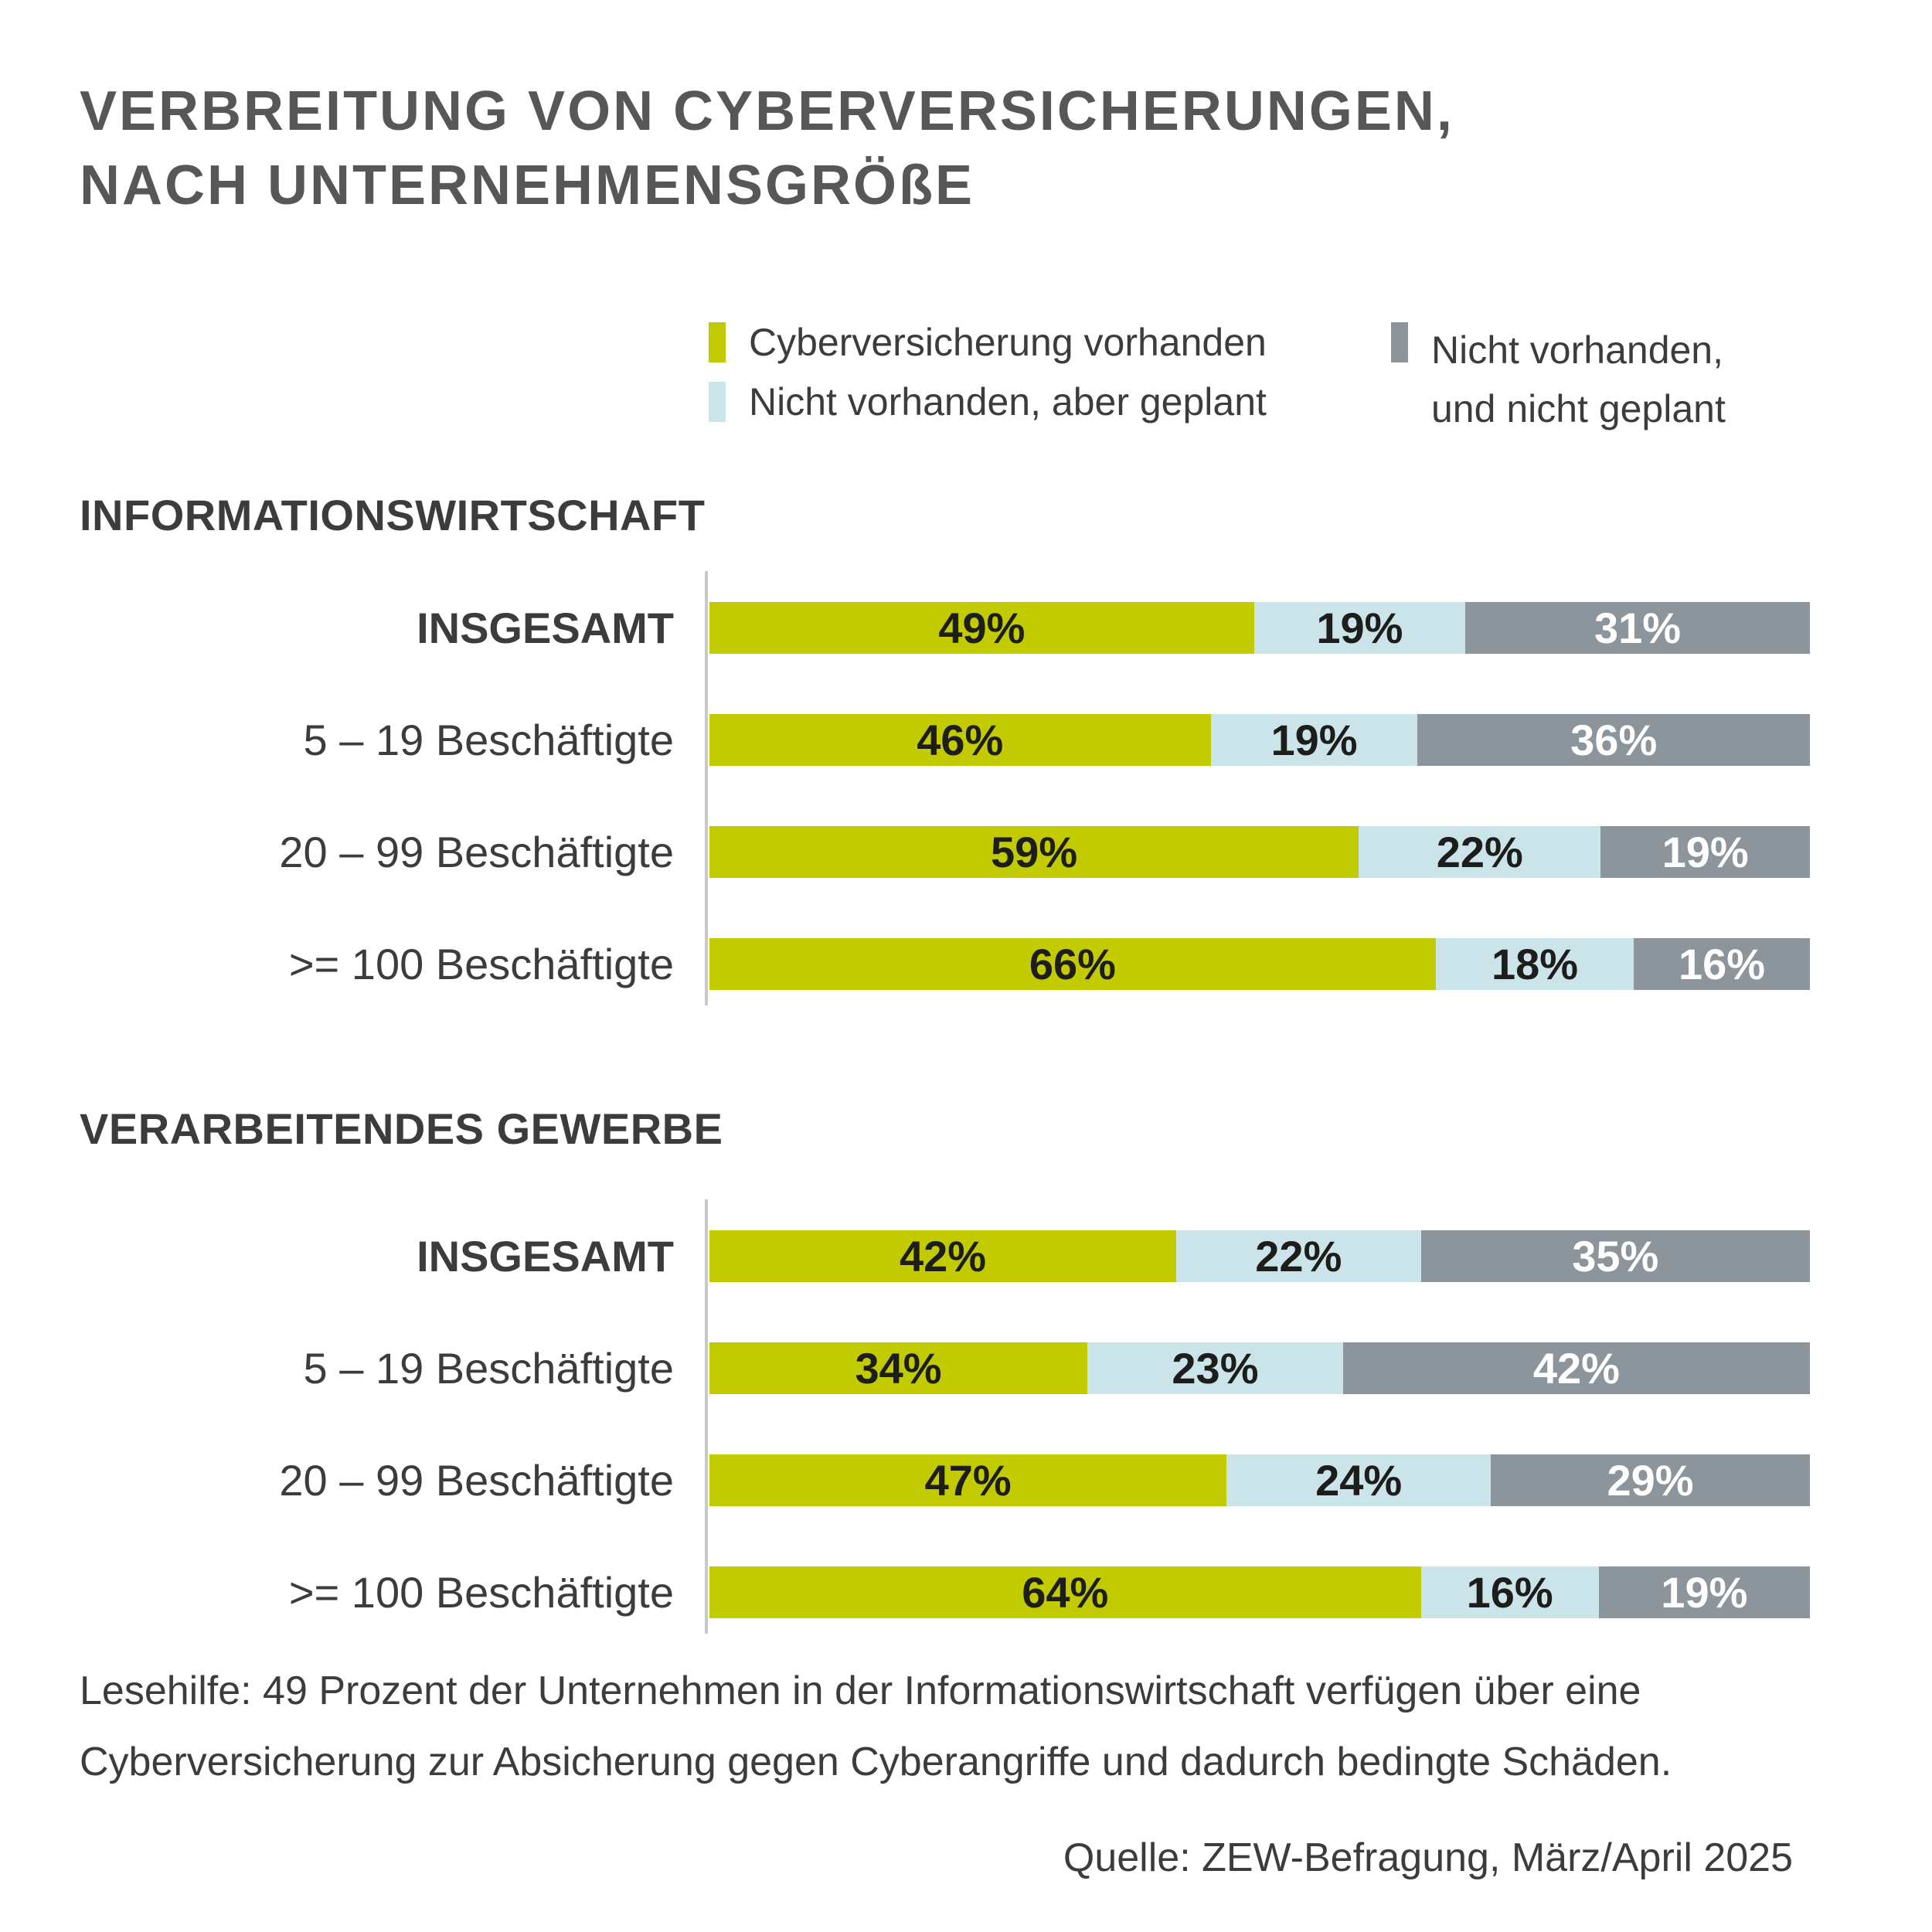 The image size is (1932, 1932). I want to click on bar-segment: 66%, so click(1072, 964).